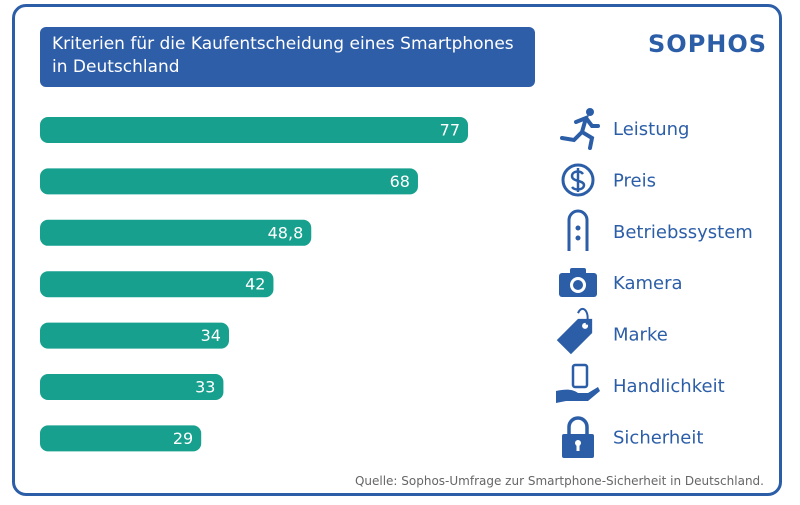 This screenshot has height=505, width=800. Describe the element at coordinates (255, 284) in the screenshot. I see `value-label: 42` at that location.